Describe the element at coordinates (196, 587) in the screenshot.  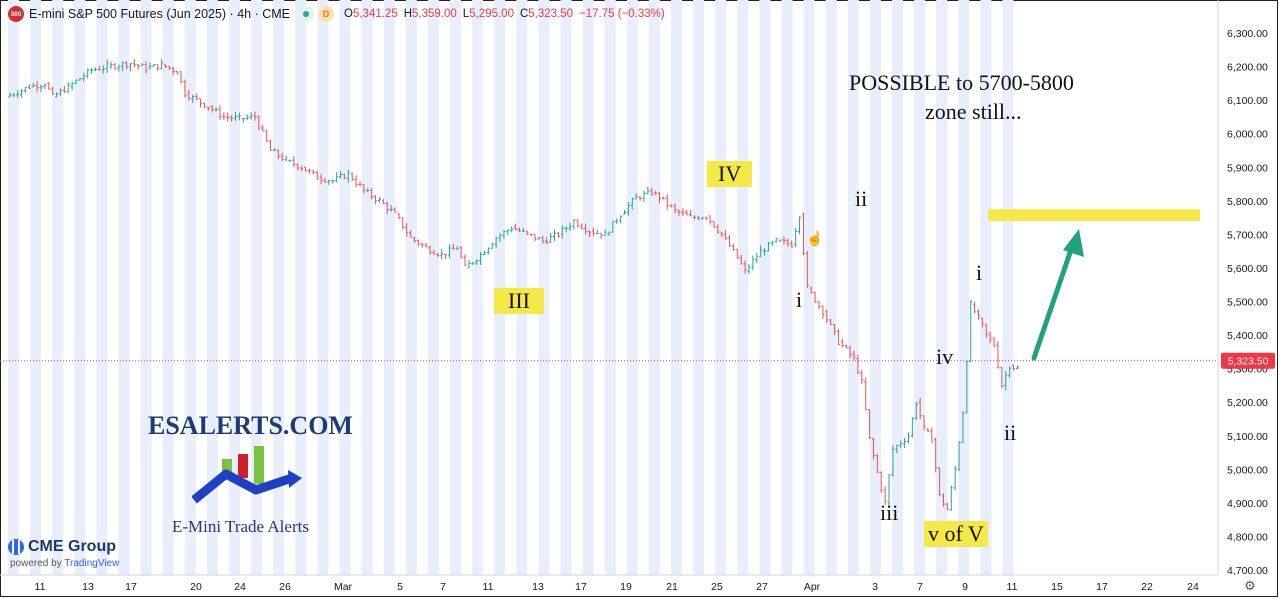
I see `x-tick-label: 20` at that location.